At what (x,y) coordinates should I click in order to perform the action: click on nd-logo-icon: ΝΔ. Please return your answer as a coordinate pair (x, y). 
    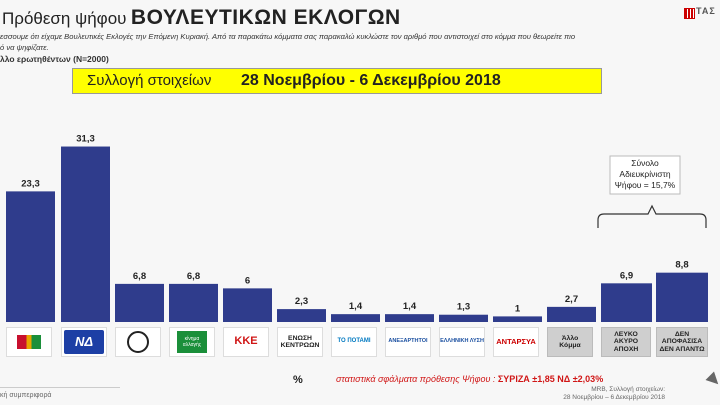
    Looking at the image, I should click on (84, 342).